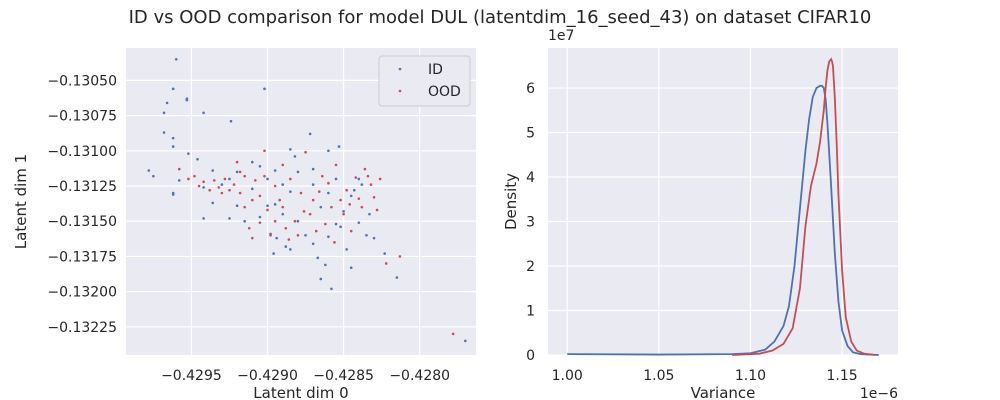 The height and width of the screenshot is (400, 1000). Describe the element at coordinates (530, 134) in the screenshot. I see `kde-y-tick-label: 5` at that location.